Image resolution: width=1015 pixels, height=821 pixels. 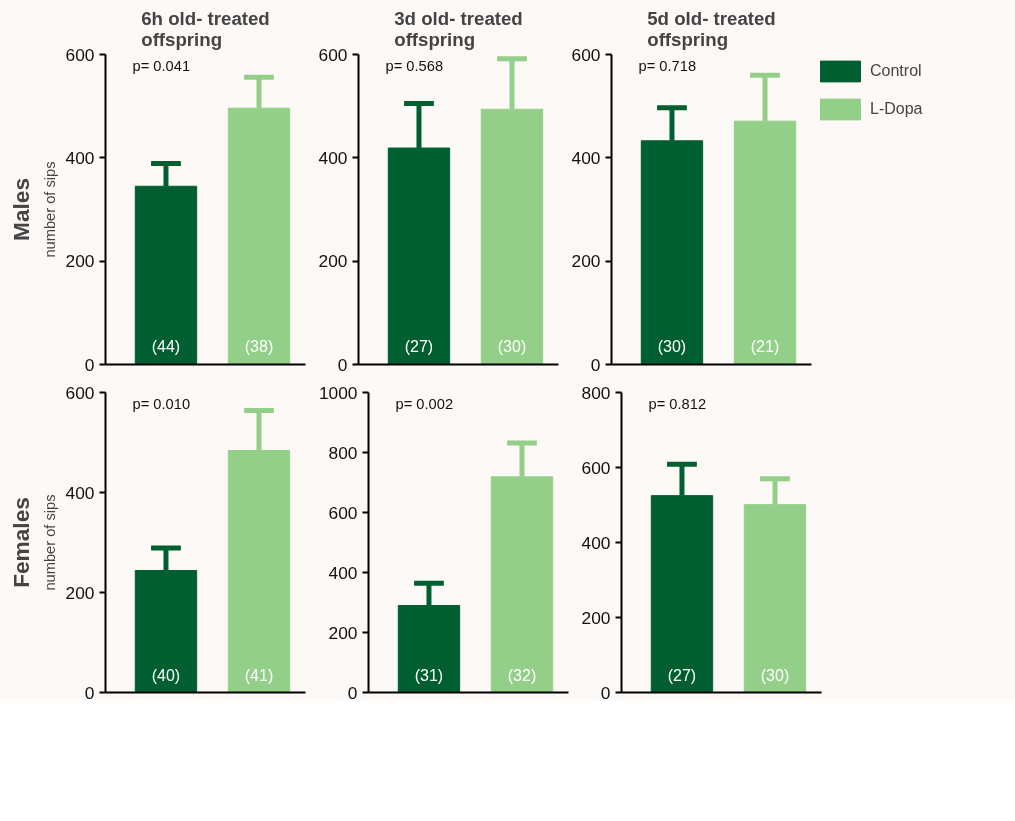 What do you see at coordinates (522, 675) in the screenshot?
I see `annotation: (32)` at bounding box center [522, 675].